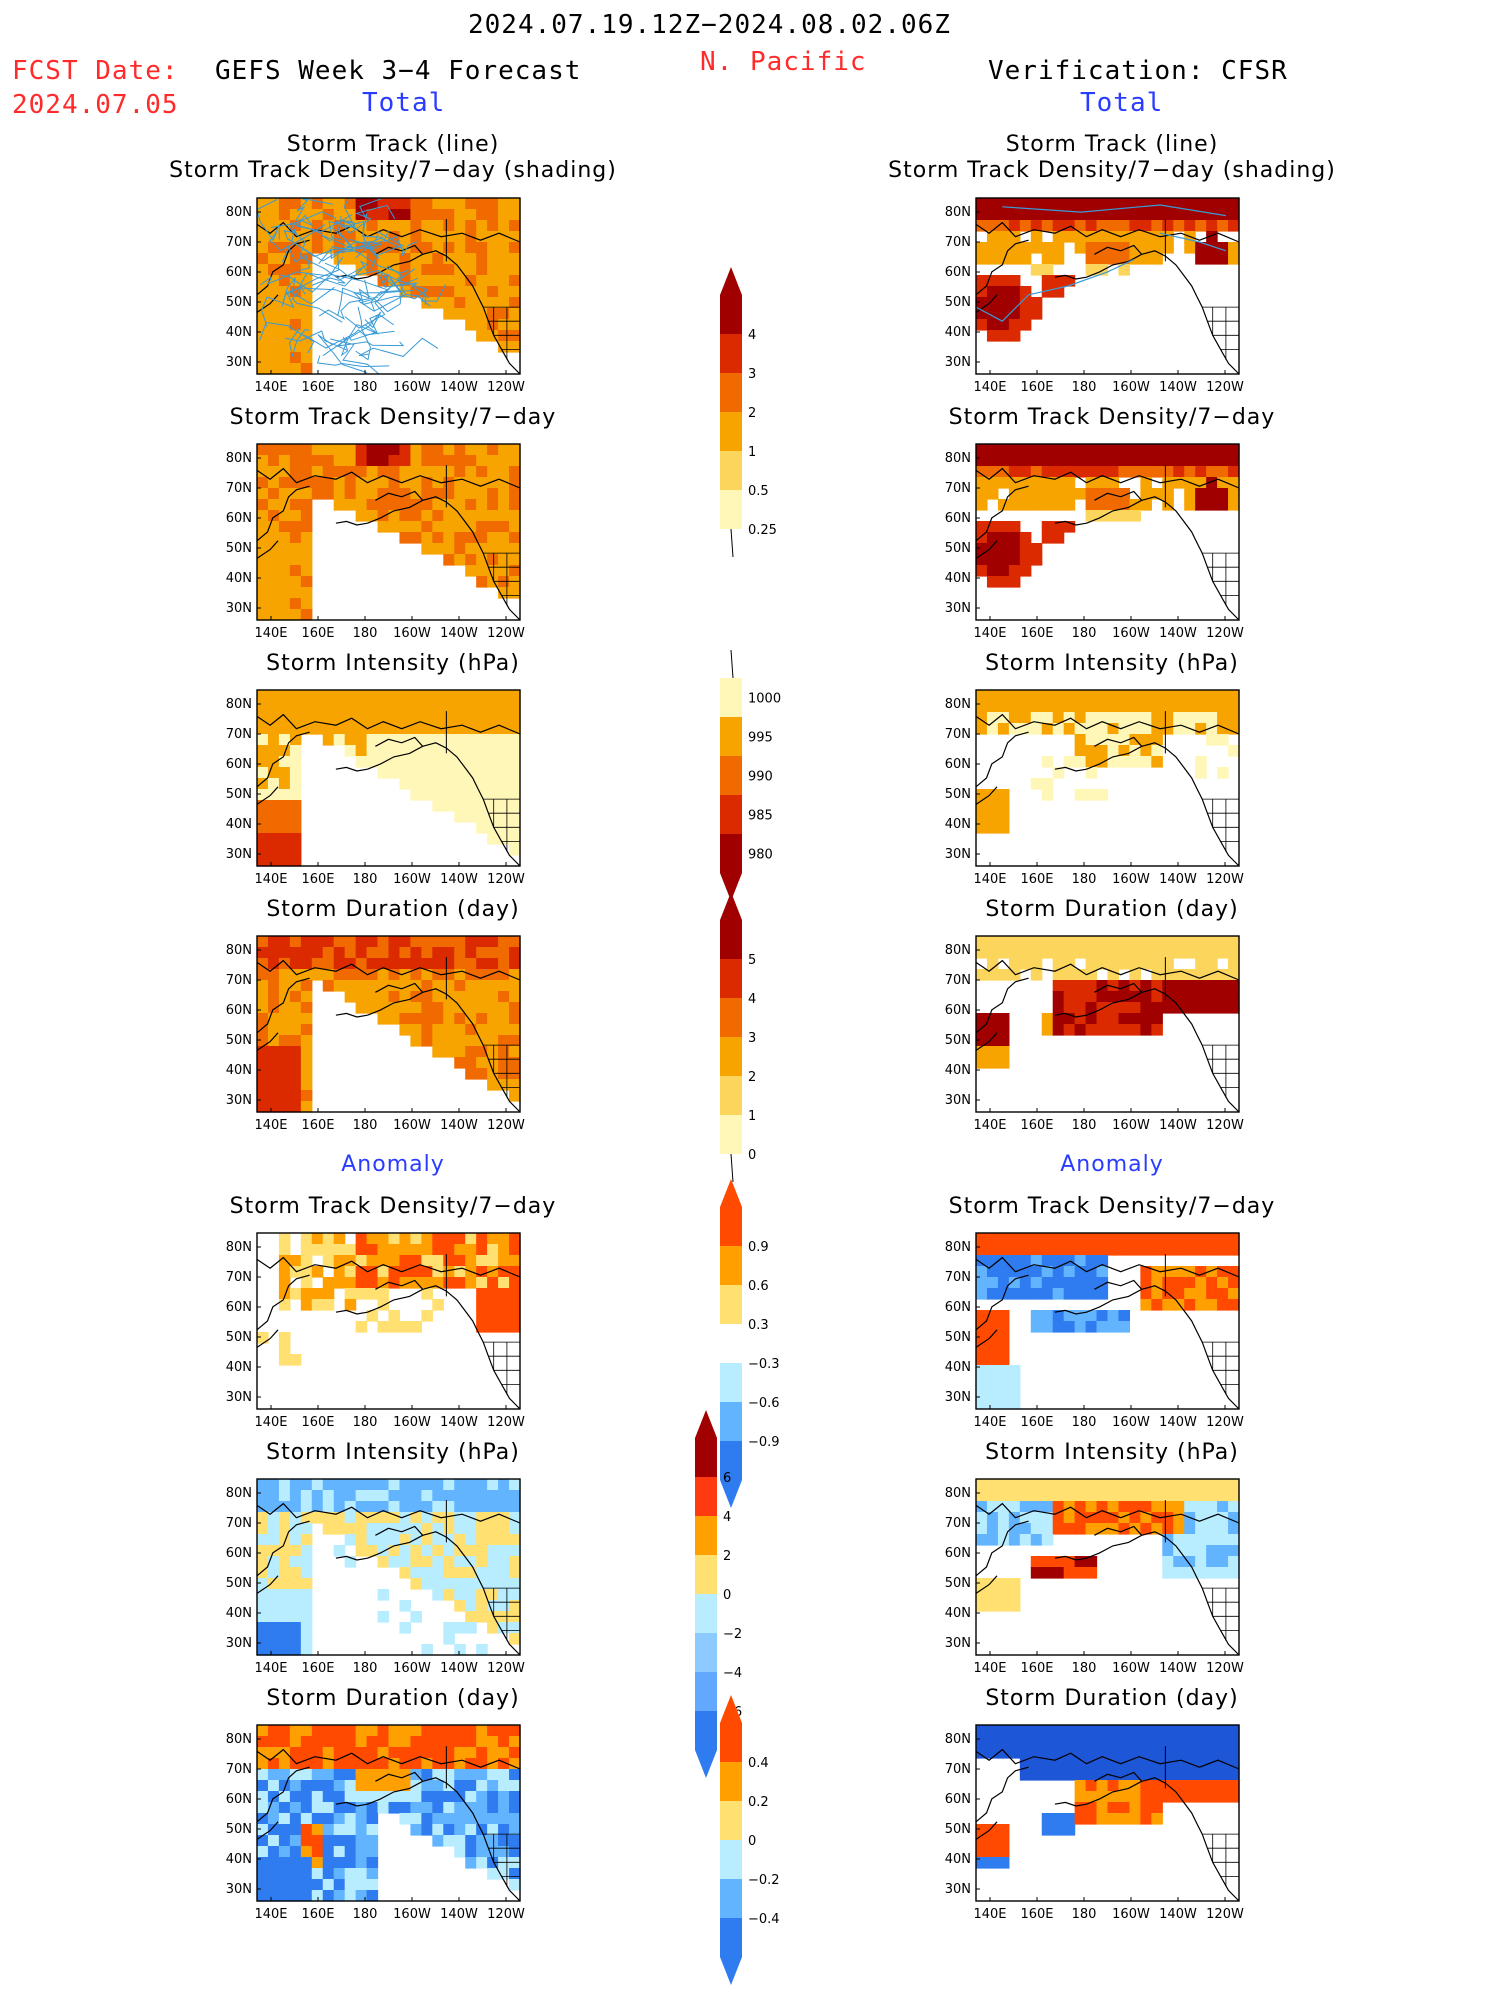 This screenshot has width=1487, height=1993. I want to click on colorbar-label: 995, so click(760, 738).